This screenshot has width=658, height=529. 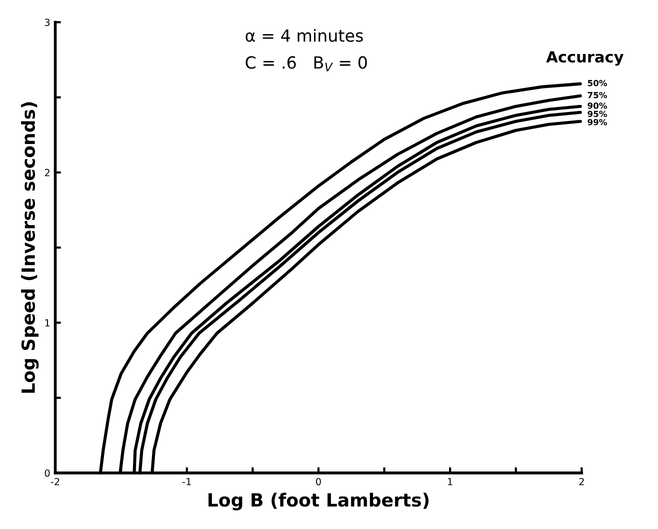 What do you see at coordinates (47, 172) in the screenshot?
I see `y-tick-label: 2` at bounding box center [47, 172].